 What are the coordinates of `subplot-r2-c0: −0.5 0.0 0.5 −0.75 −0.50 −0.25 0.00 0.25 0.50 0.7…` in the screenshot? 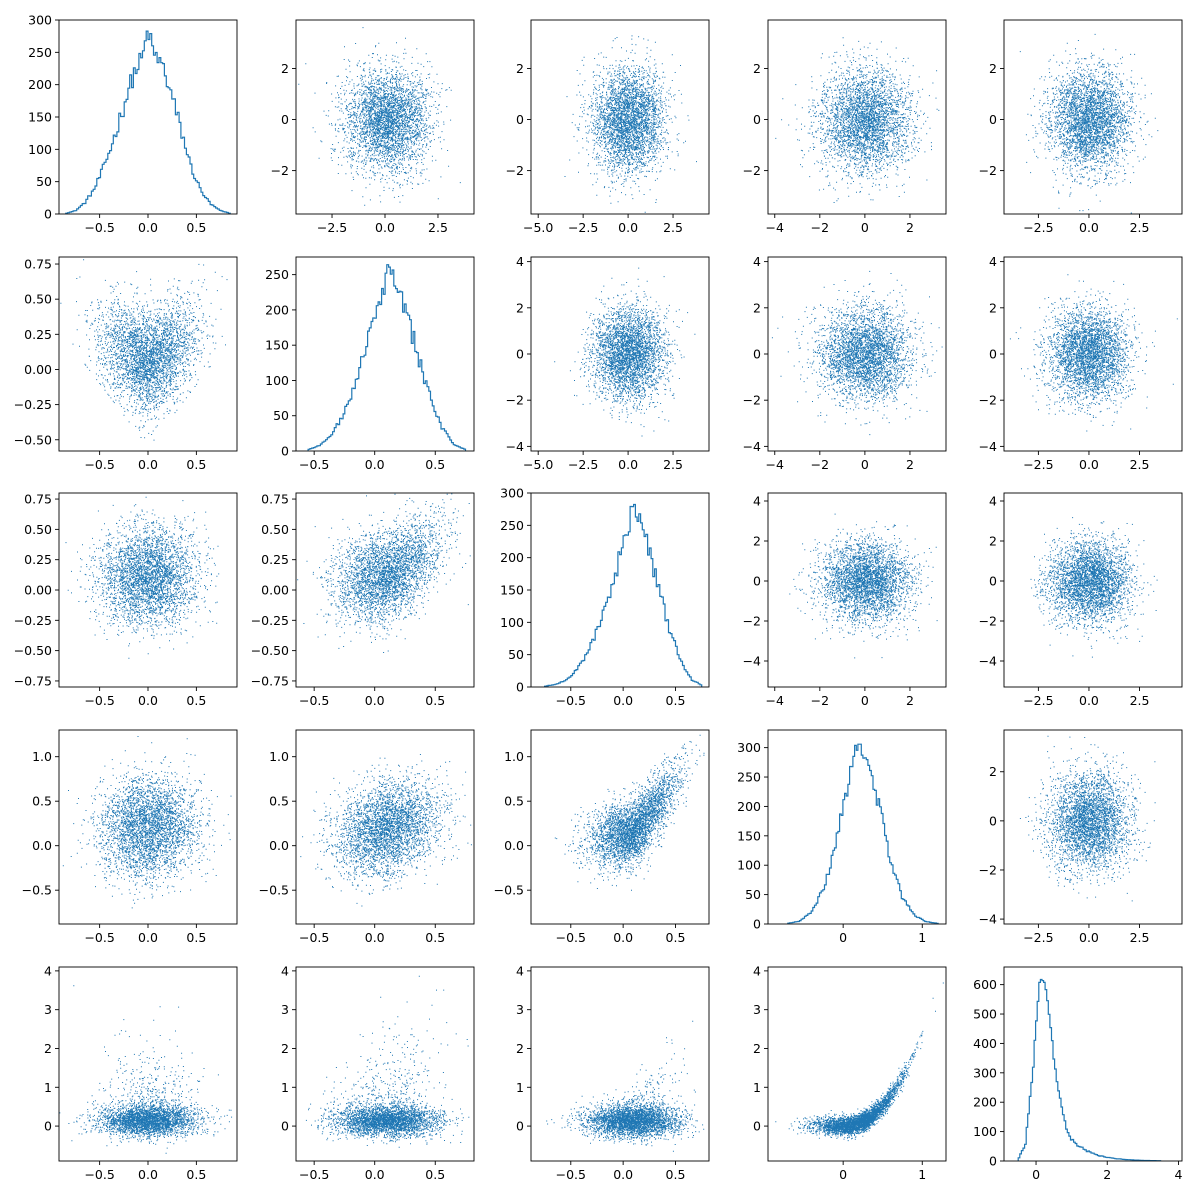 It's located at (126, 600).